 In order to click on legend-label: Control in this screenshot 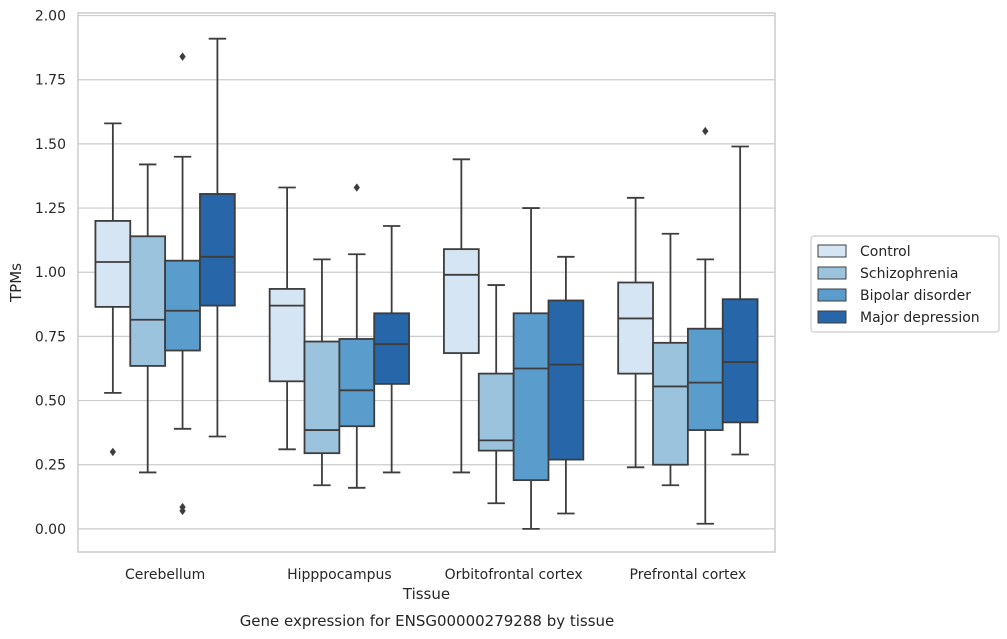, I will do `click(885, 252)`.